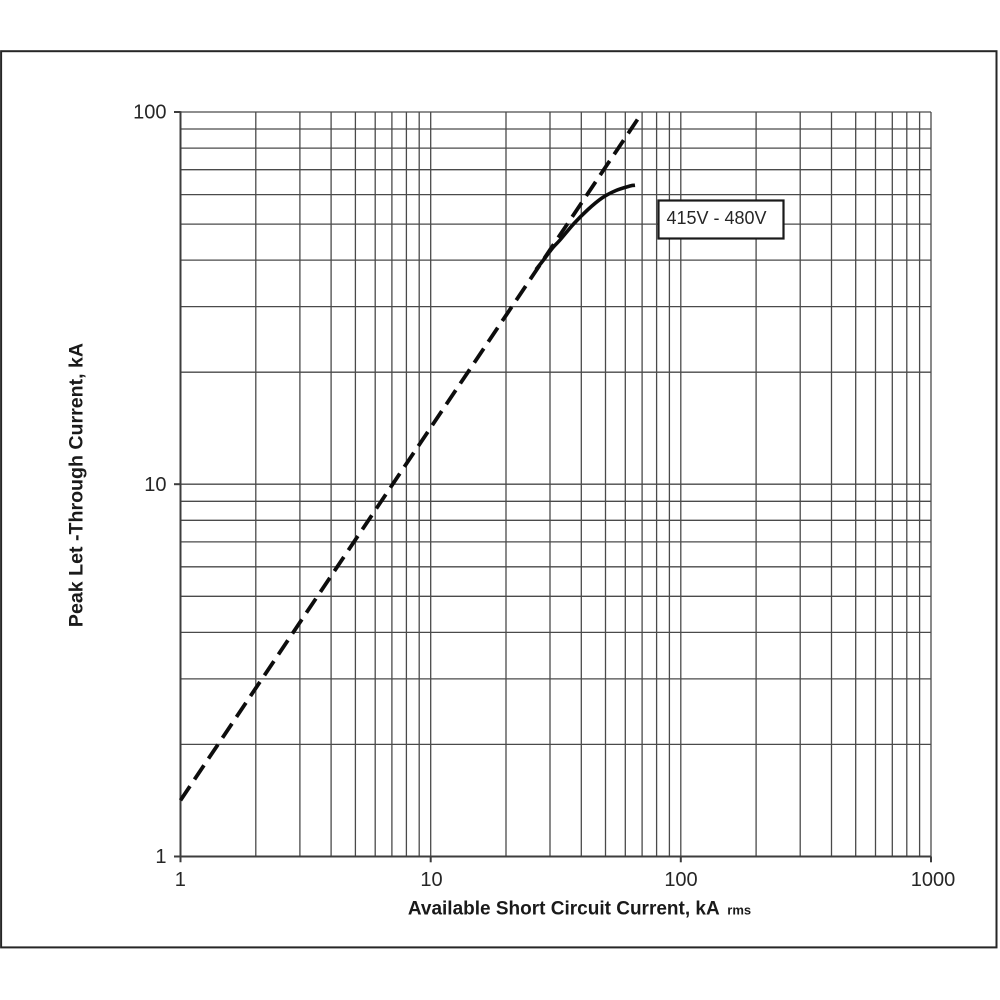 Image resolution: width=1000 pixels, height=1000 pixels. Describe the element at coordinates (579, 909) in the screenshot. I see `svg-text:Available Short Circuit Curren: Available Short Circuit Current, kA rms` at that location.